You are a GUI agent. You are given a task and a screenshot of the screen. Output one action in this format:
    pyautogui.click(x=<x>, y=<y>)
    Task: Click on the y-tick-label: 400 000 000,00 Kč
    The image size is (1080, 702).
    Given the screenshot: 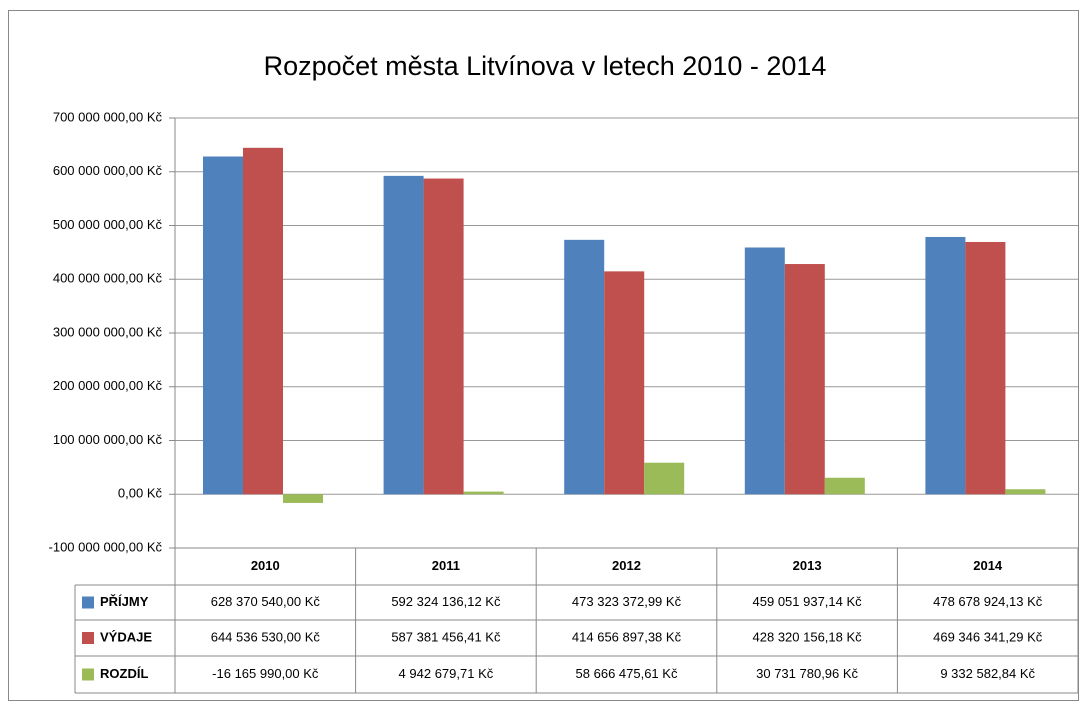 What is the action you would take?
    pyautogui.click(x=108, y=278)
    